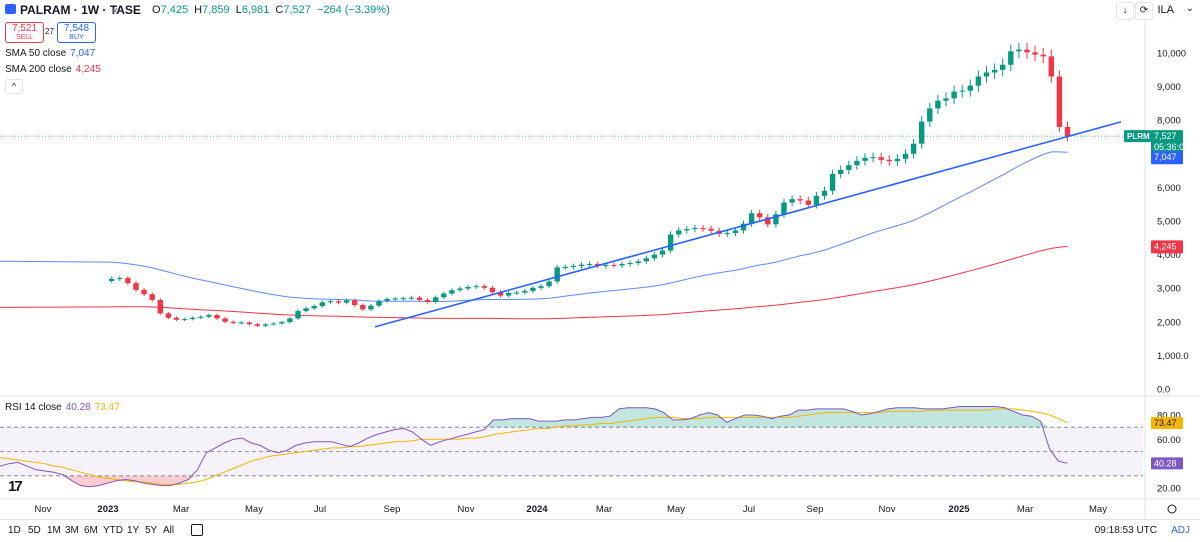 The image size is (1200, 542). I want to click on currency-selector: ILA, so click(1165, 10).